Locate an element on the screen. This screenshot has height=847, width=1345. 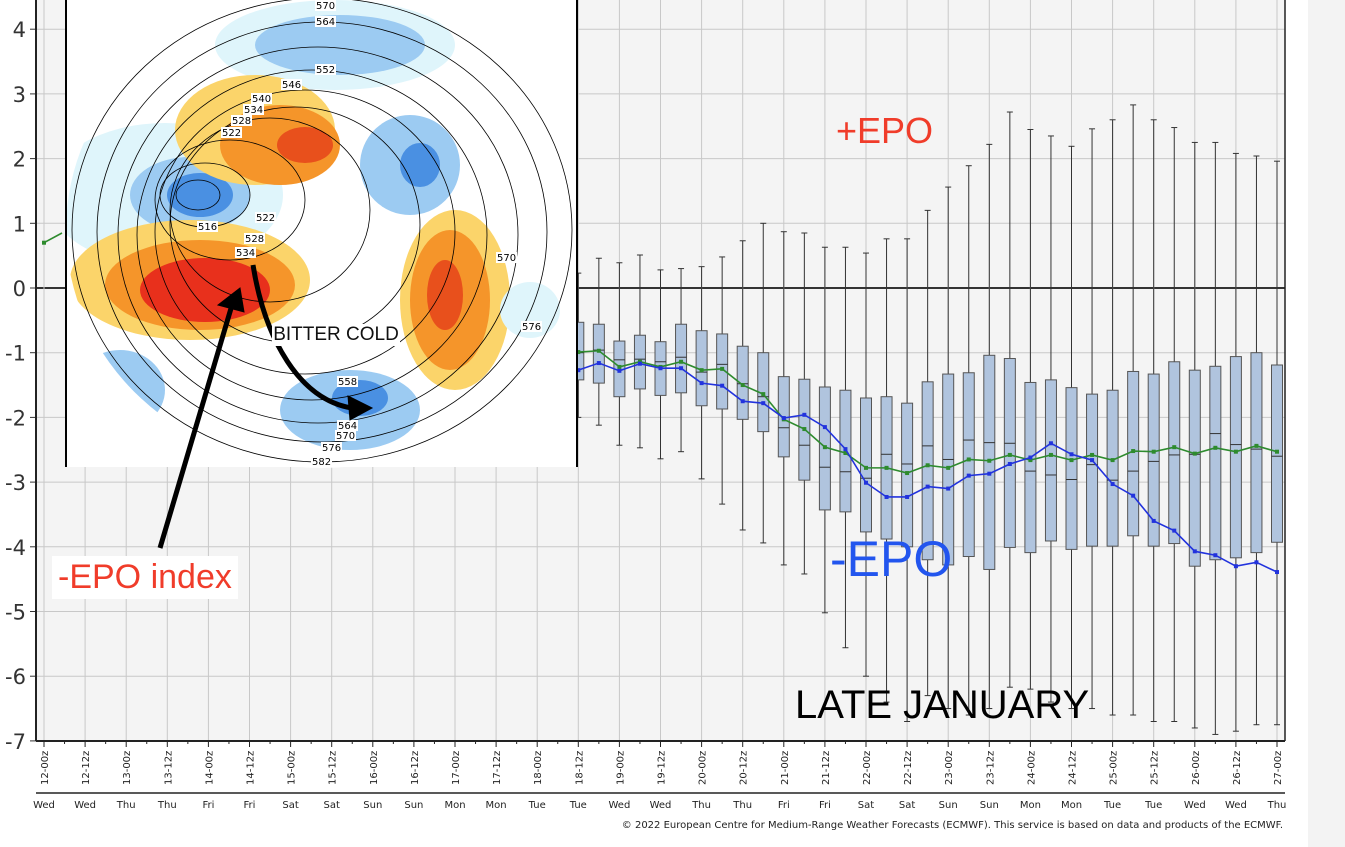
green-series-line is located at coordinates (53, 238).